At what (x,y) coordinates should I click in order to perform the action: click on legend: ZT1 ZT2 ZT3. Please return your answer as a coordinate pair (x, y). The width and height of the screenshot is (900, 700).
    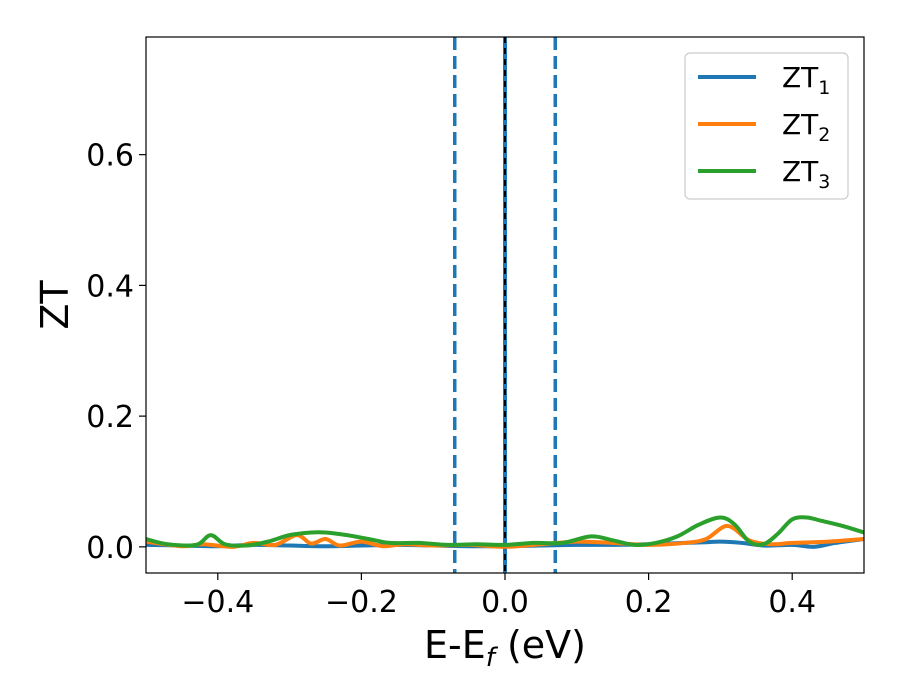
    Looking at the image, I should click on (766, 126).